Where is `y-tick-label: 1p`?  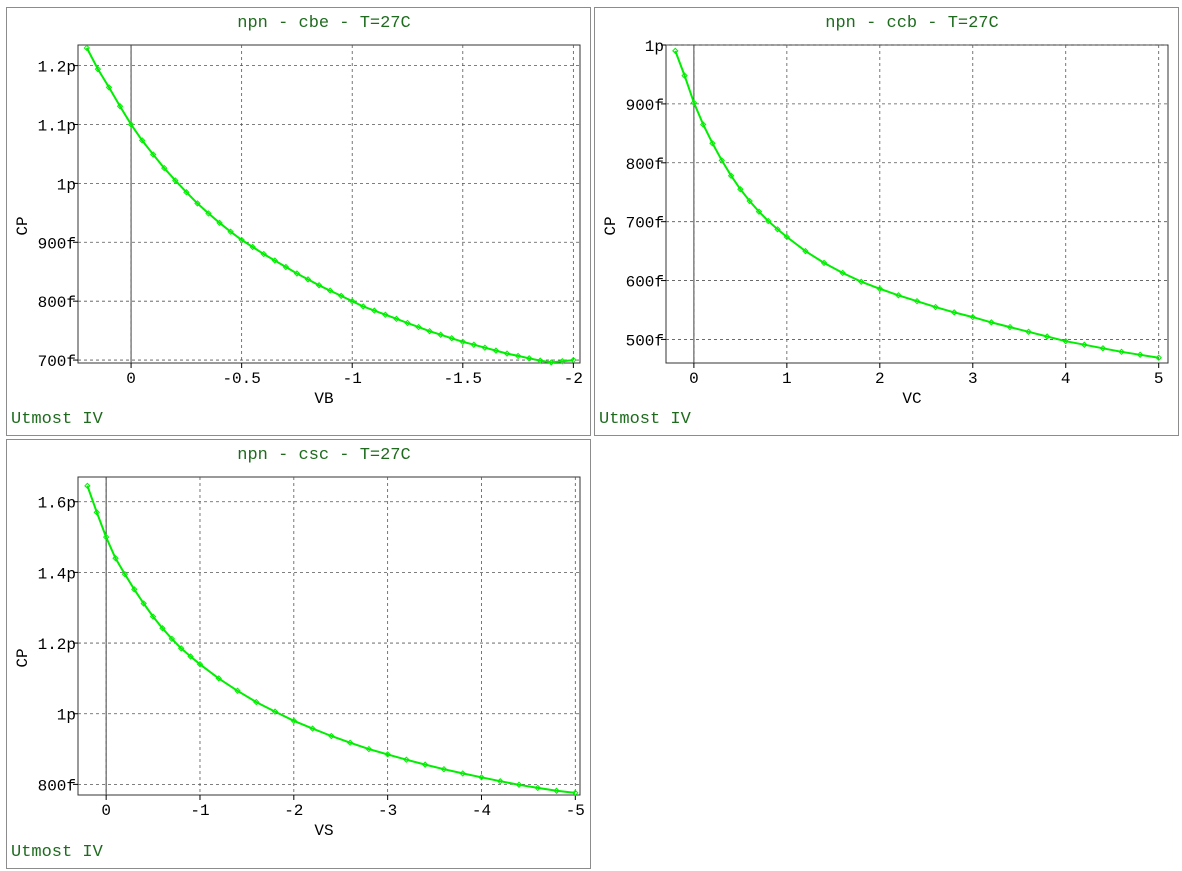
y-tick-label: 1p is located at coordinates (66, 185).